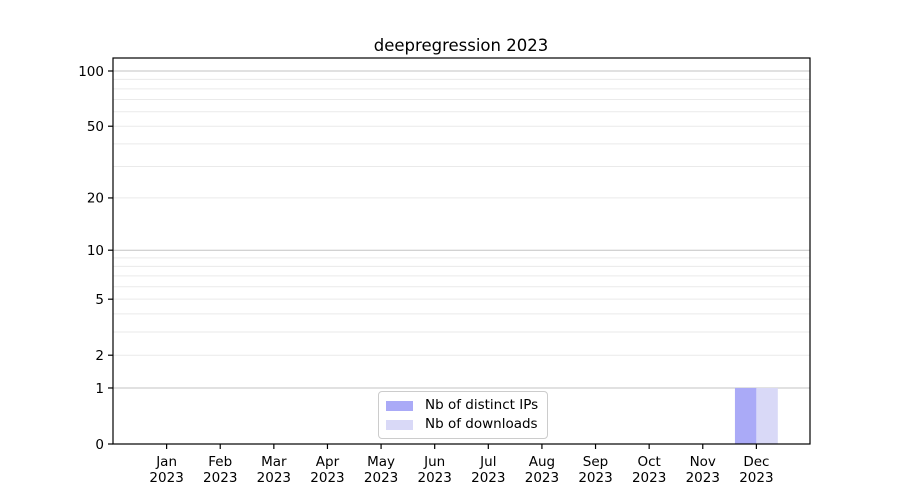 The height and width of the screenshot is (500, 900). What do you see at coordinates (381, 470) in the screenshot?
I see `x-tick-label: May 2023` at bounding box center [381, 470].